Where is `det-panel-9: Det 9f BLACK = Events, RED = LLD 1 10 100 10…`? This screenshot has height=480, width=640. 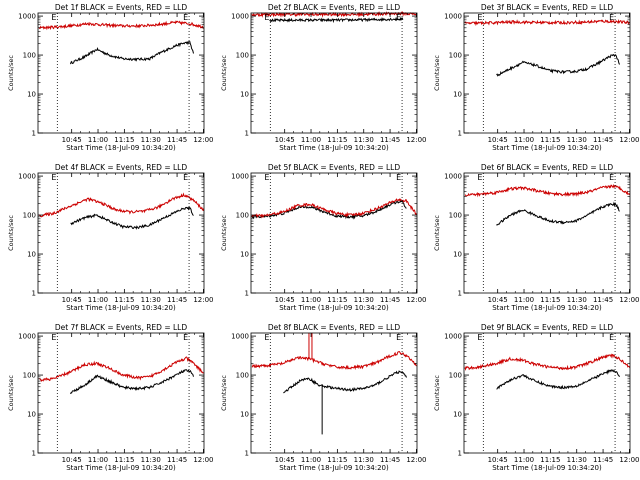
det-panel-9: Det 9f BLACK = Events, RED = LLD 1 10 100 10… is located at coordinates (536, 397).